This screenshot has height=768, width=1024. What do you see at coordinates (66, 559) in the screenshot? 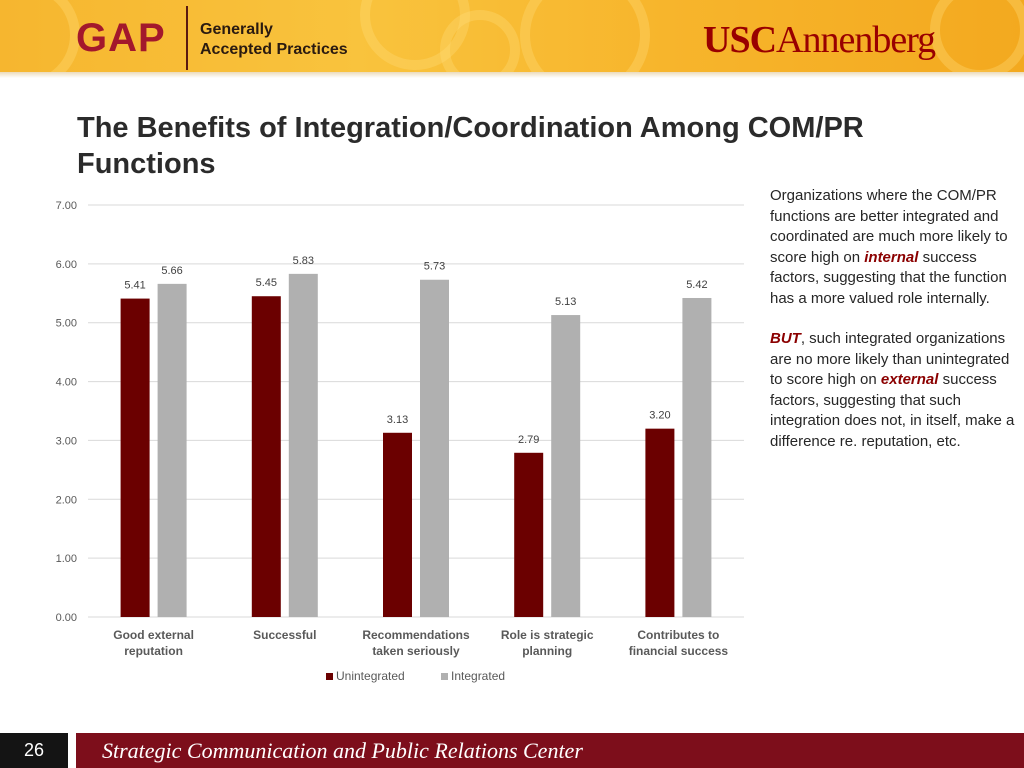
I see `y-tick-label: 1.00` at bounding box center [66, 559].